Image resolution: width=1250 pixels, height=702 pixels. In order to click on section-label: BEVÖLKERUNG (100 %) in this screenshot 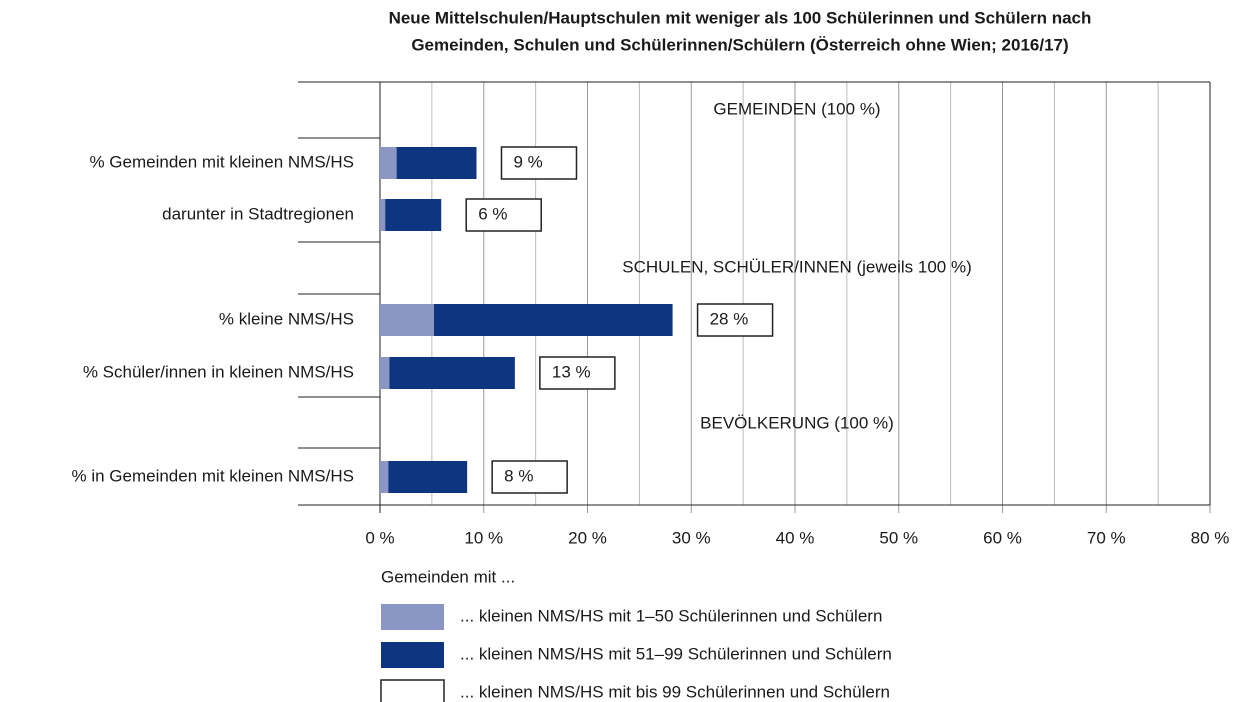, I will do `click(797, 422)`.